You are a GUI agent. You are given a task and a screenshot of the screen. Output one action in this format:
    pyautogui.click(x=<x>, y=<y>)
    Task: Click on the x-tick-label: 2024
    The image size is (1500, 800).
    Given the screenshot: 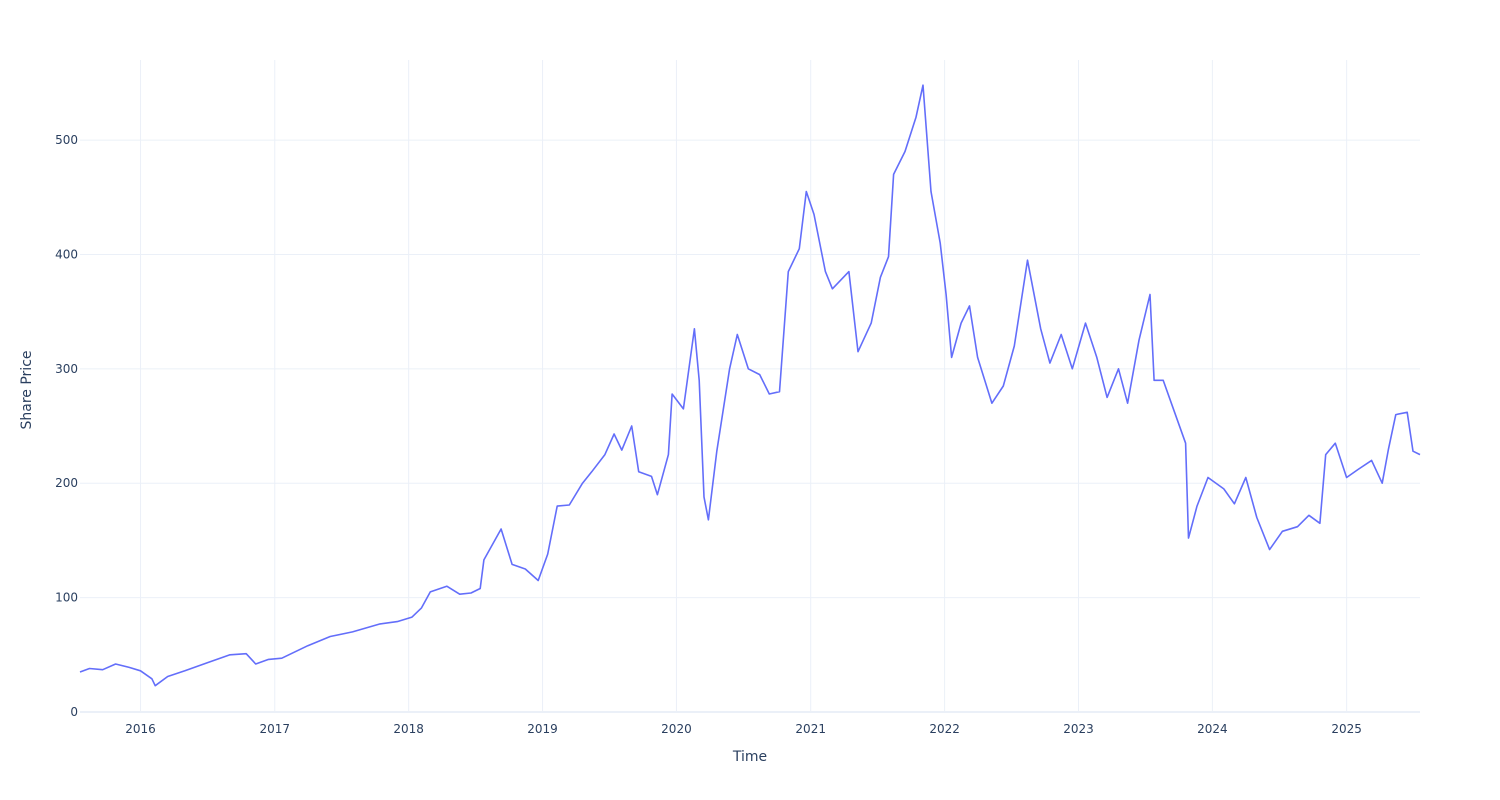 What is the action you would take?
    pyautogui.click(x=1212, y=729)
    